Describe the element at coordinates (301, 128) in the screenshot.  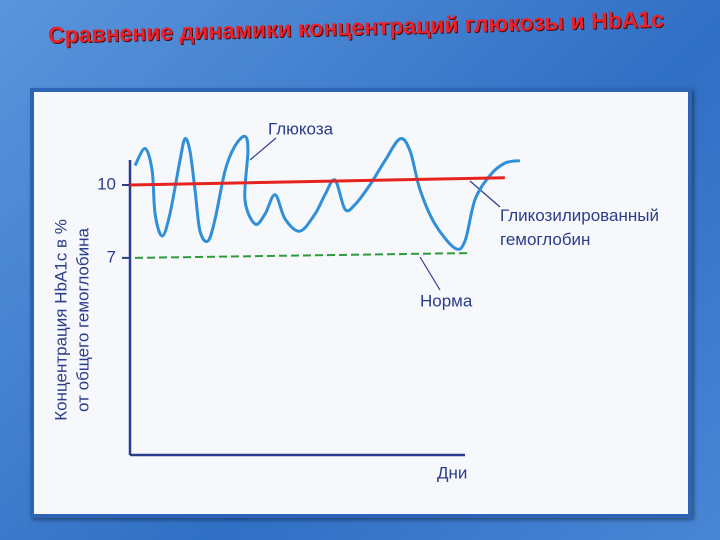
I see `series-label: Глюкоза` at that location.